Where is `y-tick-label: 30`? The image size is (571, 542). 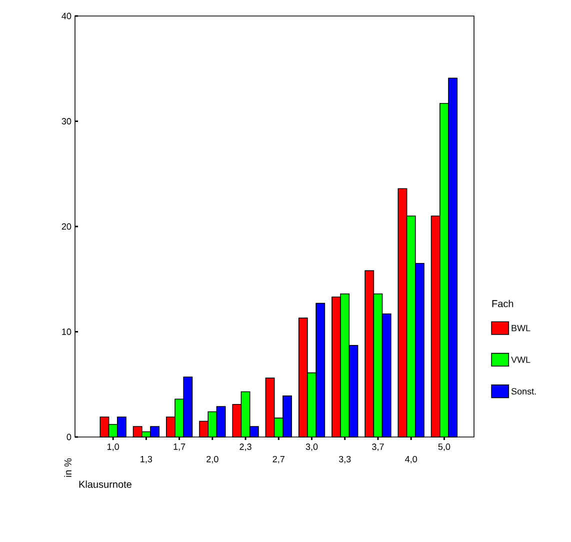
y-tick-label: 30 is located at coordinates (67, 121).